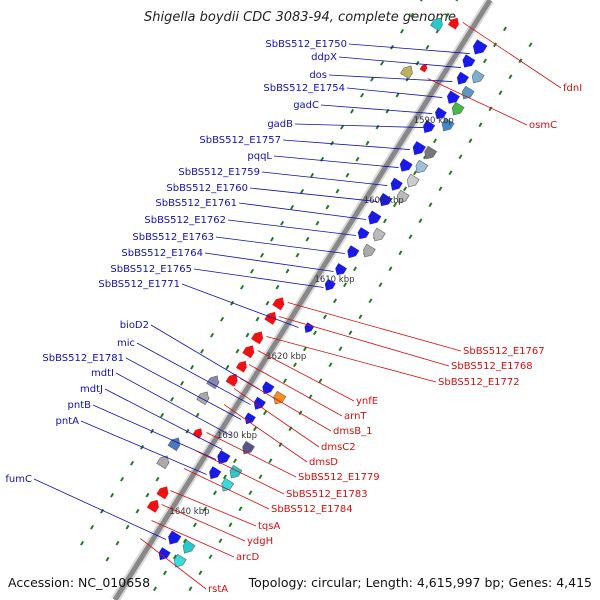 The width and height of the screenshot is (600, 600). Describe the element at coordinates (240, 140) in the screenshot. I see `forward-gene-label: SbBS512_E1757` at that location.